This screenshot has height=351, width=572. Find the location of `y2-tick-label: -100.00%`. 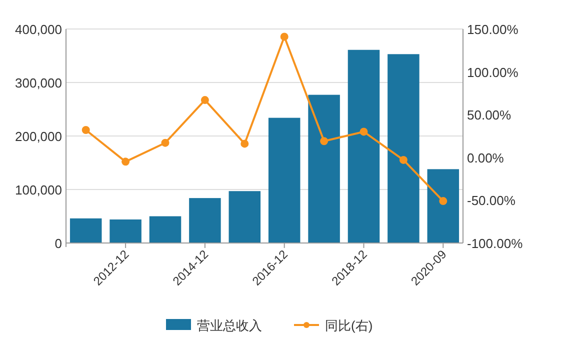

y2-tick-label: -100.00% is located at coordinates (495, 243).